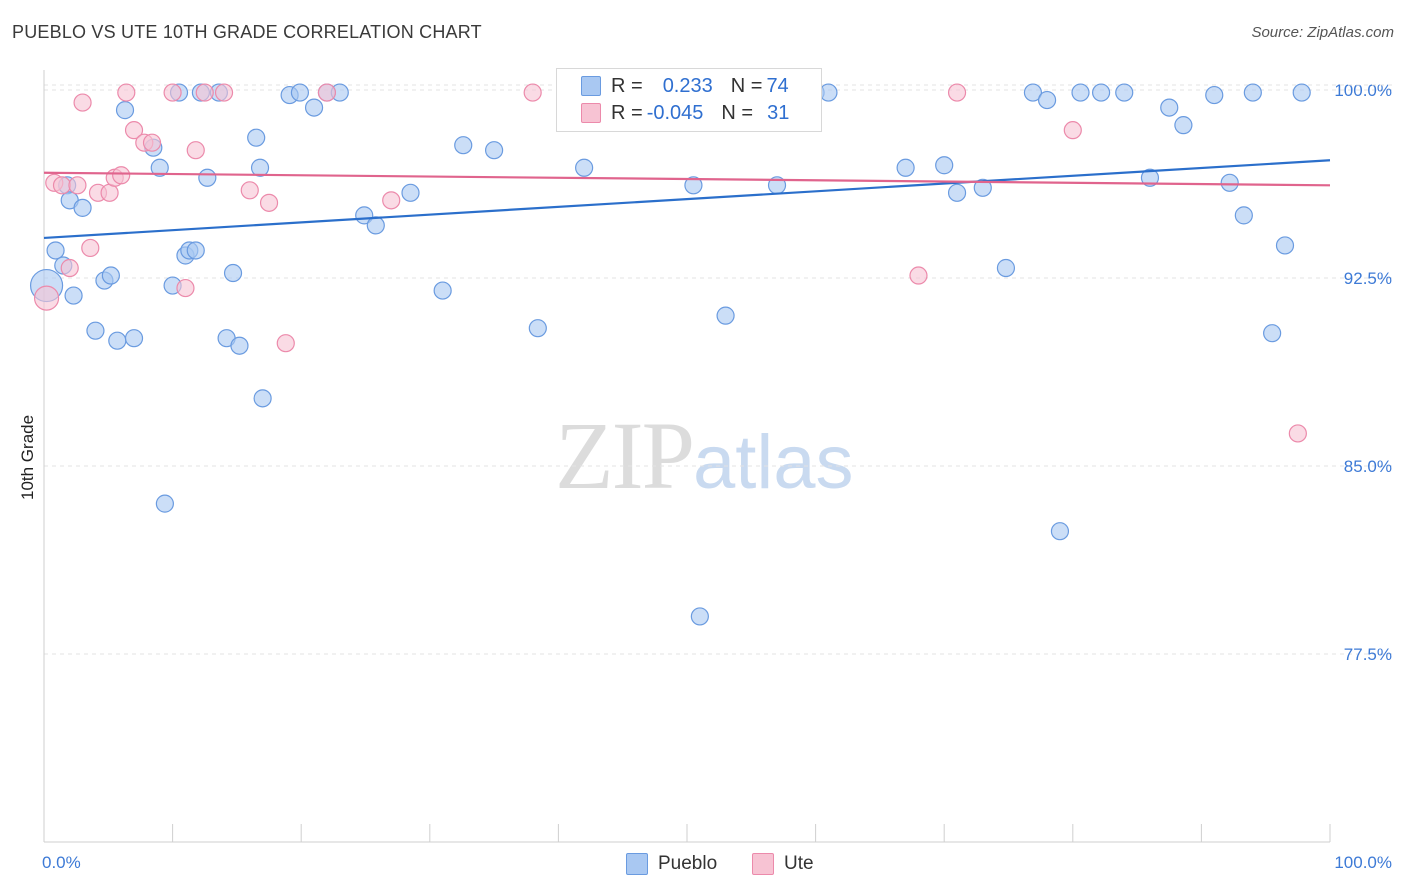 This screenshot has width=1406, height=892. Describe the element at coordinates (1322, 32) in the screenshot. I see `source-credit: Source: ZipAtlas.com` at that location.